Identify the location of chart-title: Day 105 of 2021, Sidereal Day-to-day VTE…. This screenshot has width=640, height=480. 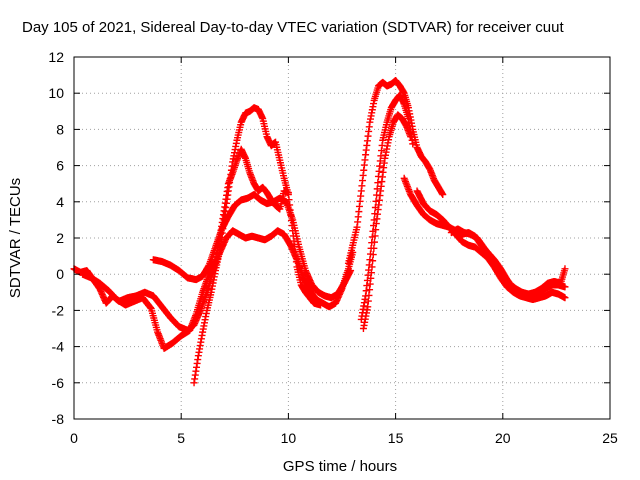
(293, 27).